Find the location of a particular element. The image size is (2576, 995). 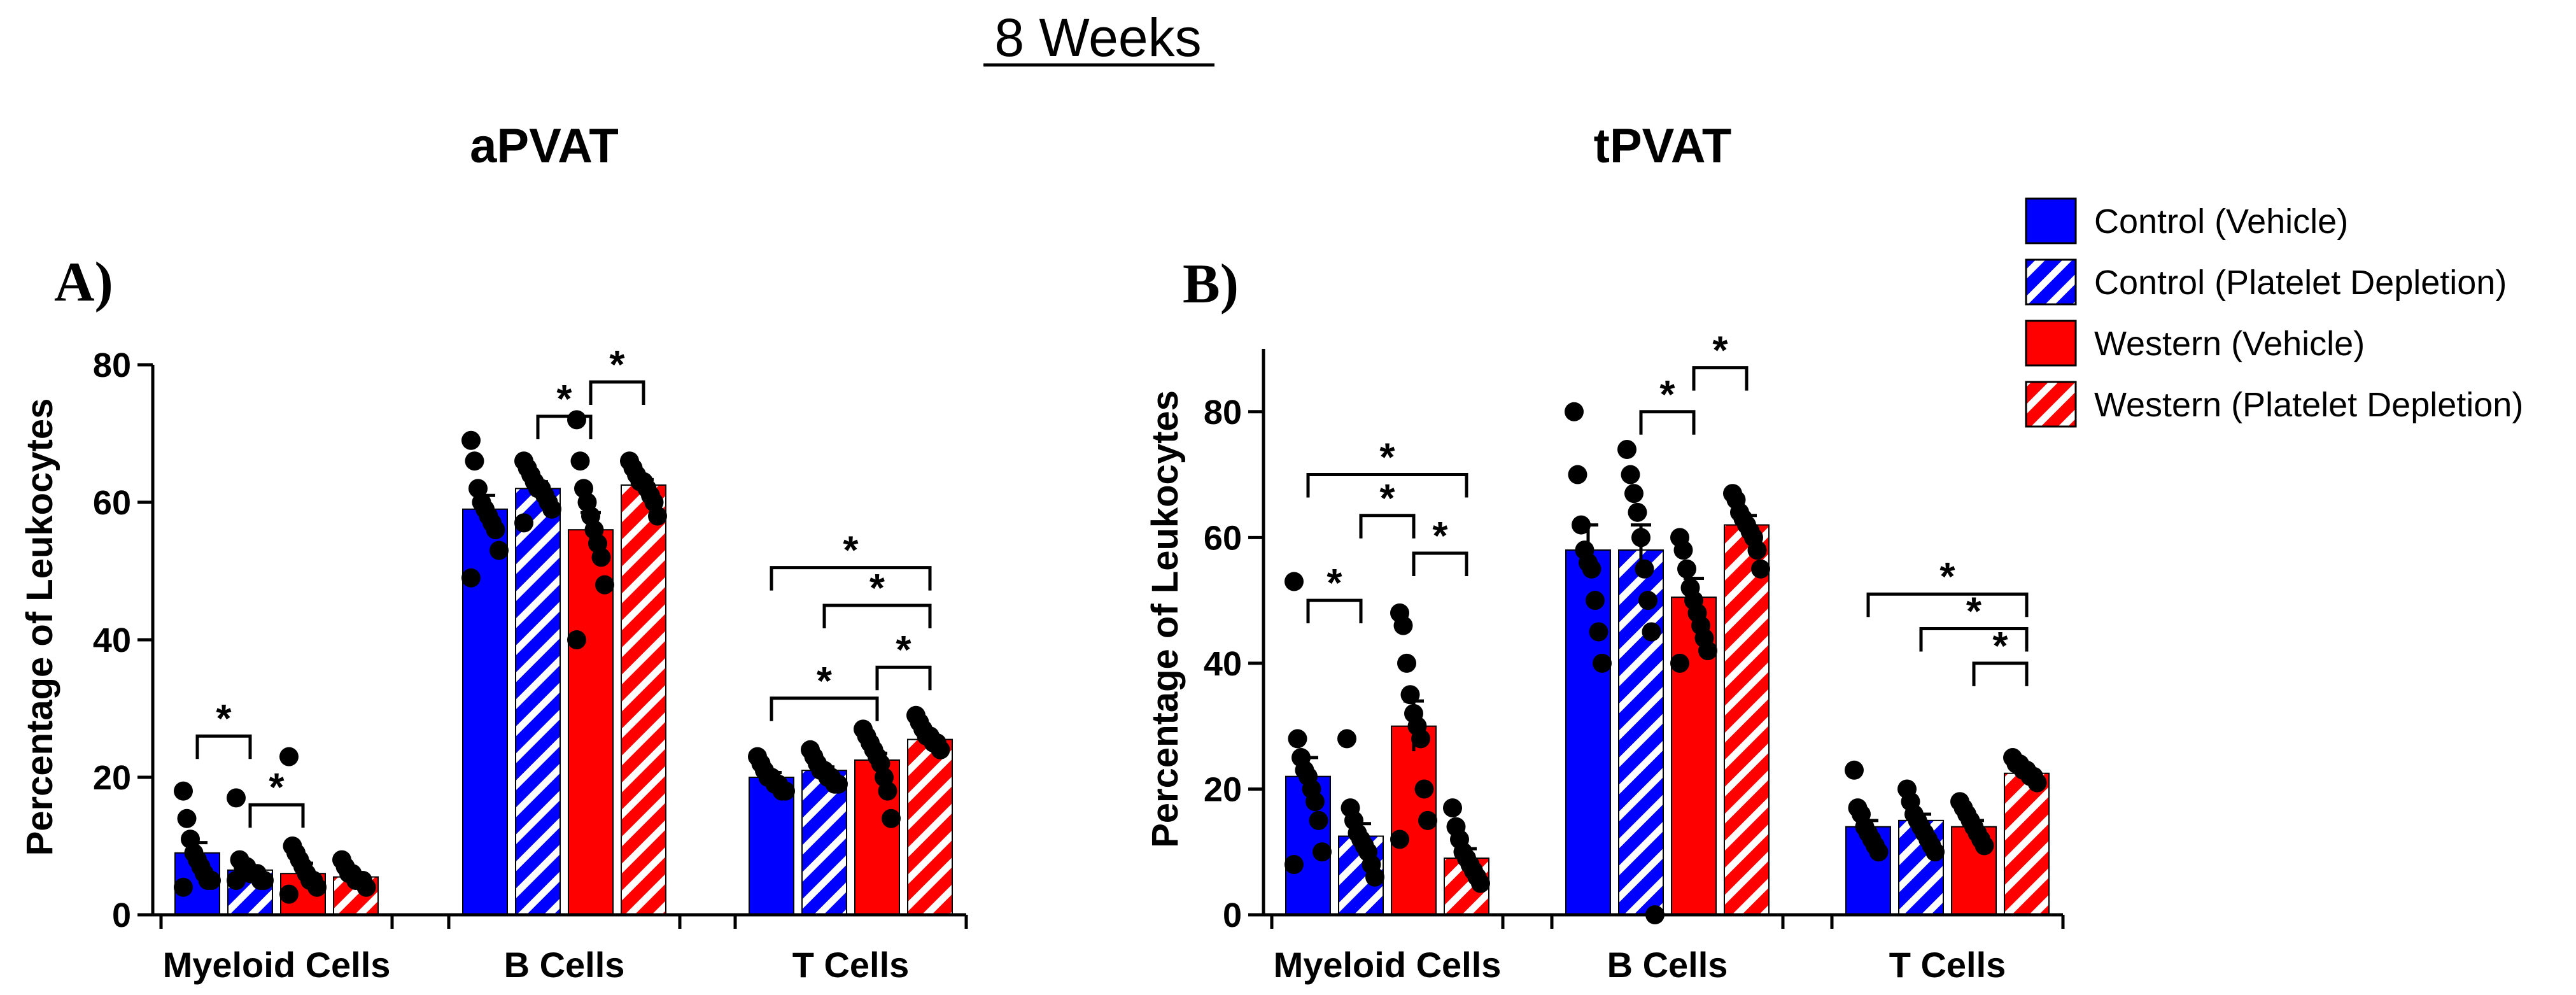

category-label-myeloid-cells: Myeloid Cells is located at coordinates (277, 965).